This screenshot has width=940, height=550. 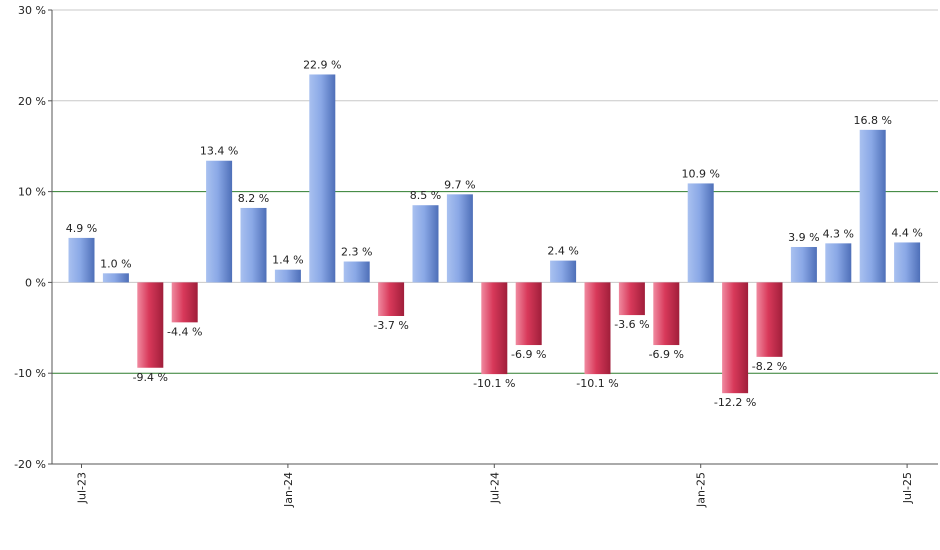 I want to click on data-label-Sep-24: 2.4 %, so click(x=562, y=251).